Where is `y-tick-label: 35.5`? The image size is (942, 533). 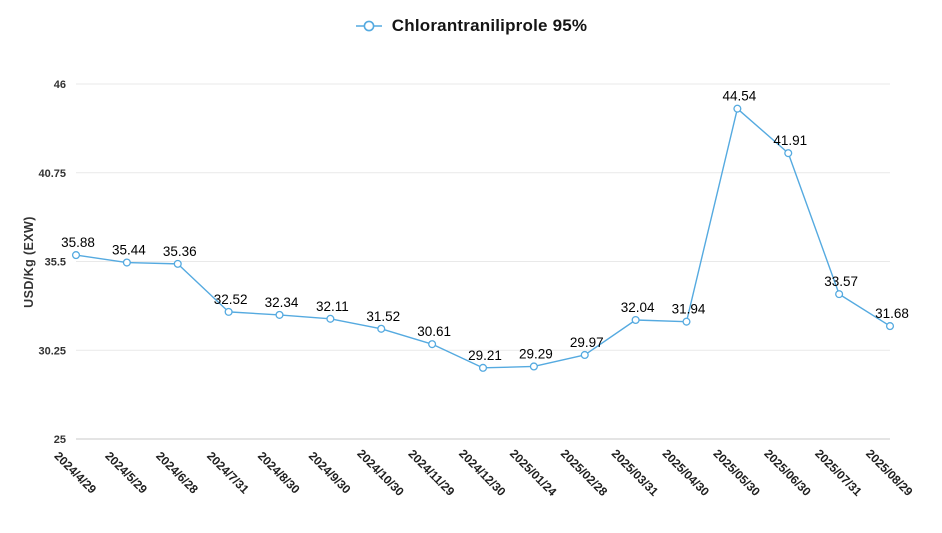
y-tick-label: 35.5 is located at coordinates (55, 263).